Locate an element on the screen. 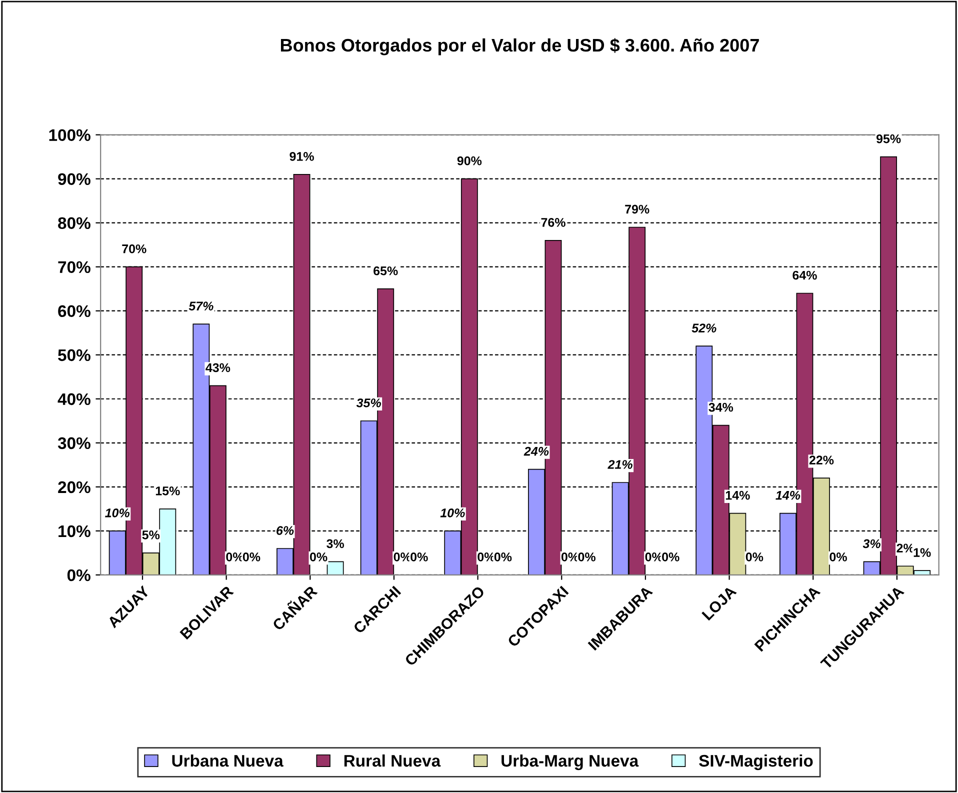 This screenshot has width=958, height=793. data-label: 1% is located at coordinates (922, 552).